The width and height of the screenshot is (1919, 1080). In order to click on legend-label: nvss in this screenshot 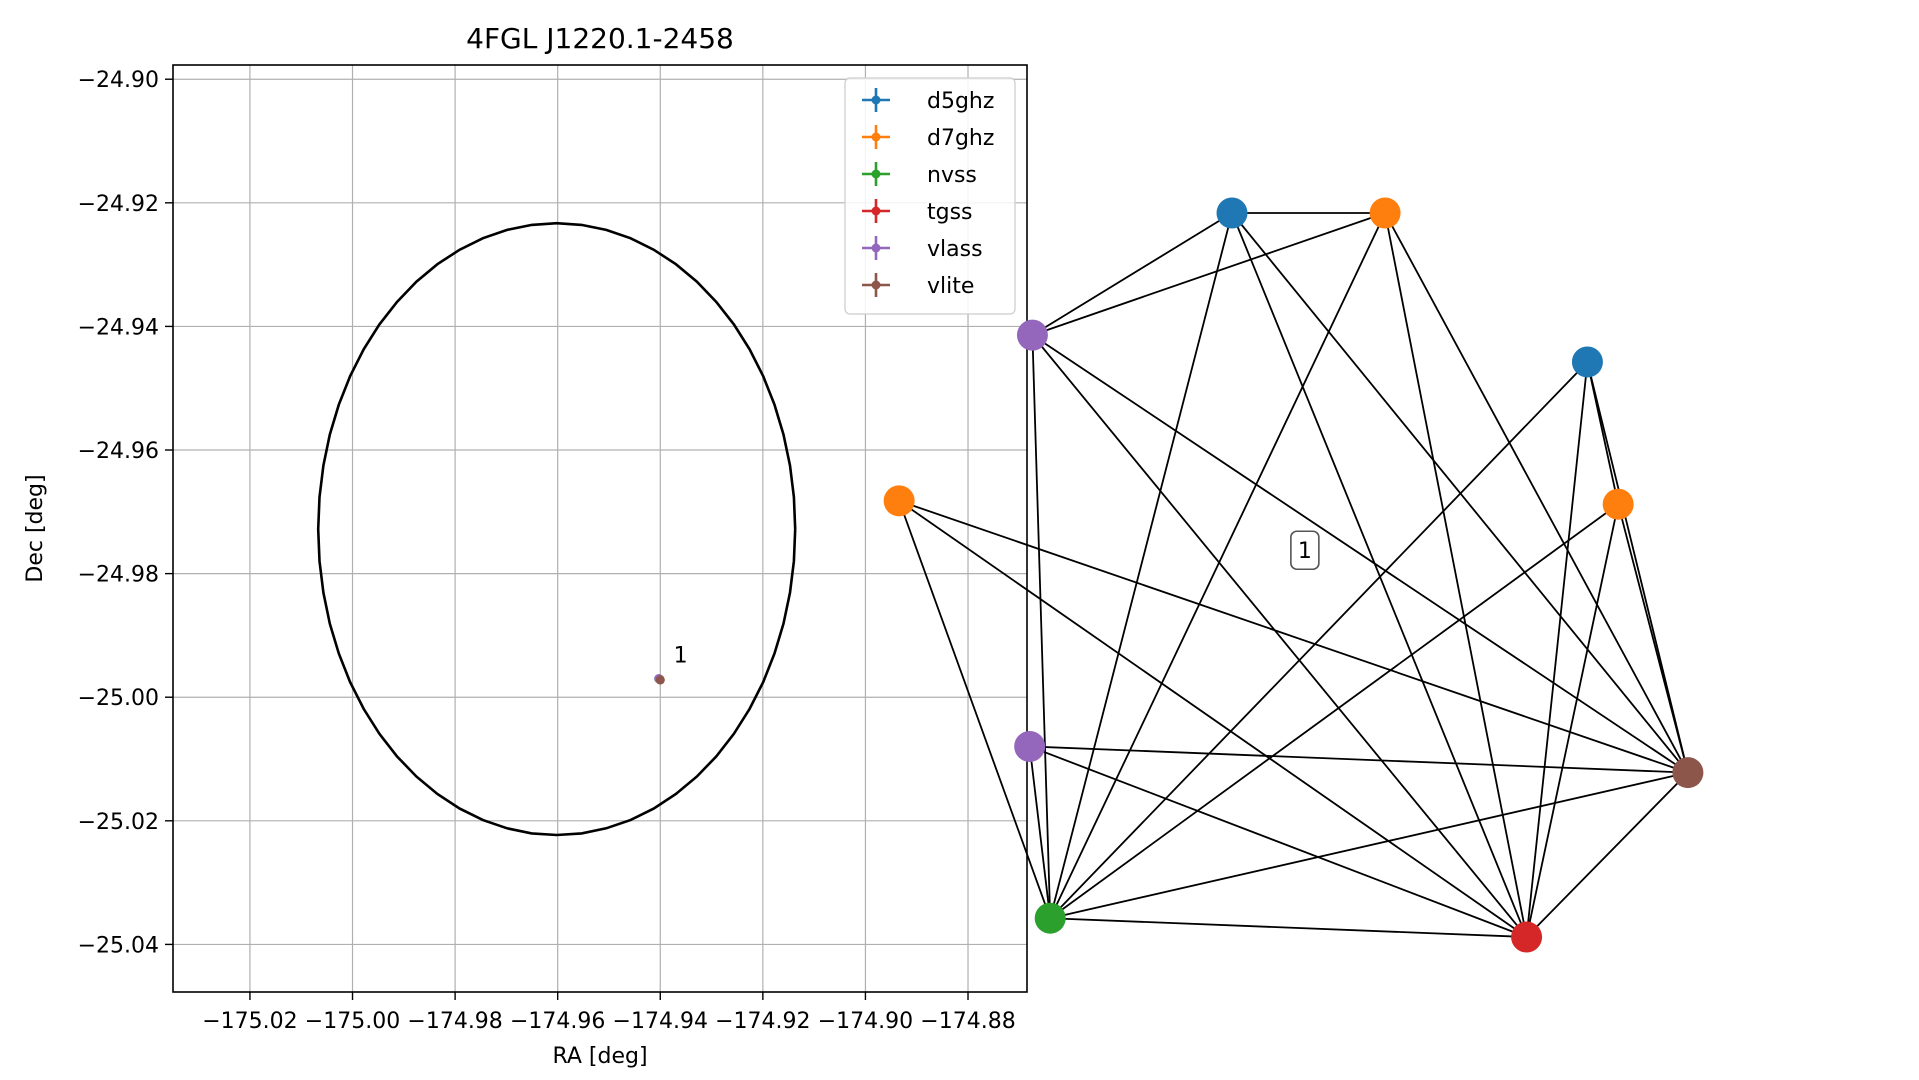, I will do `click(952, 175)`.